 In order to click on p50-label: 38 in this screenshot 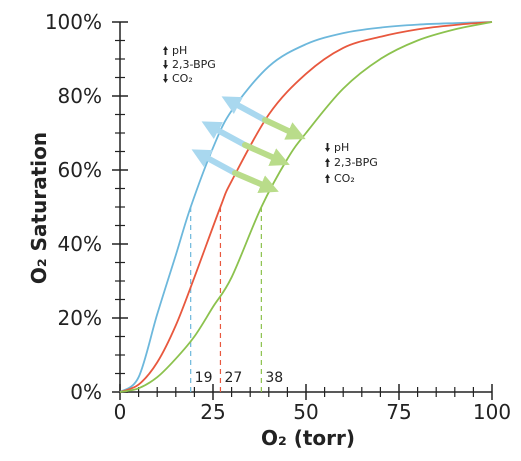, I will do `click(274, 378)`.